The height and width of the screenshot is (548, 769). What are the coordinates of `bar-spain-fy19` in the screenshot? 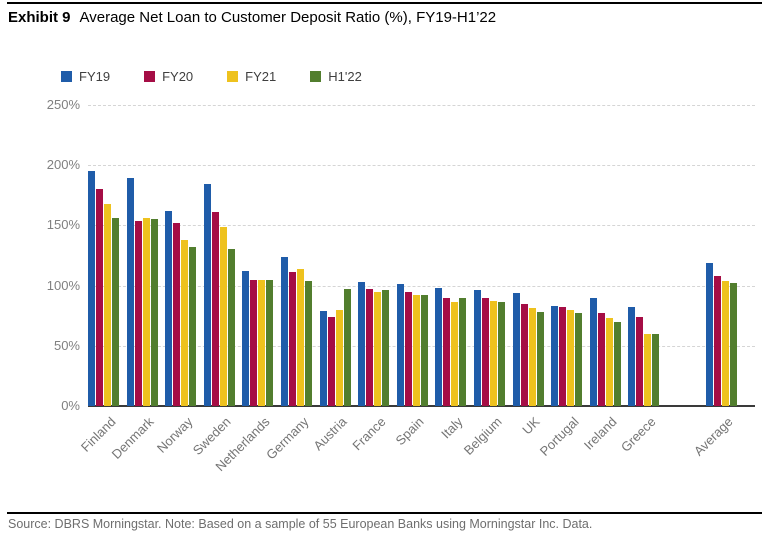 It's located at (400, 345).